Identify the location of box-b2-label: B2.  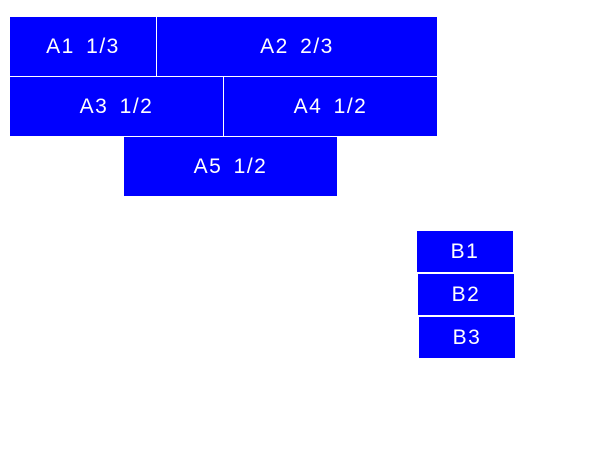
(466, 294).